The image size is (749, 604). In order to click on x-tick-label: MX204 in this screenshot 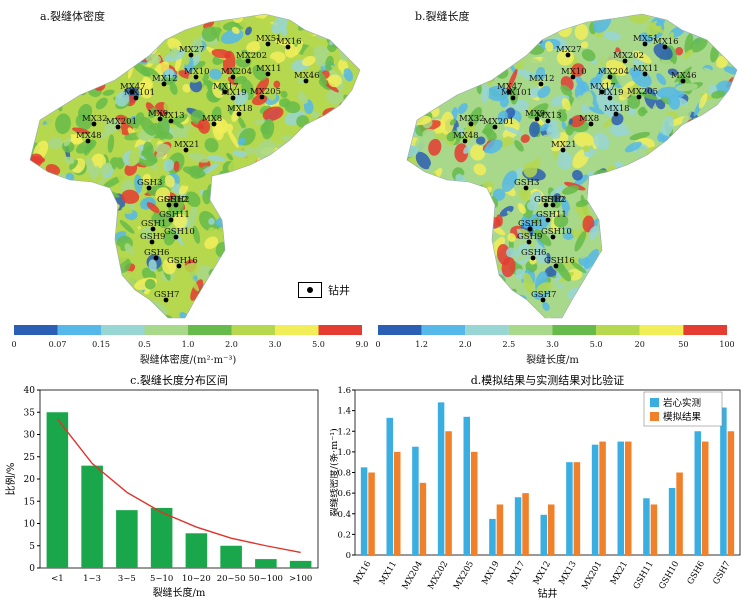, I will do `click(413, 576)`.